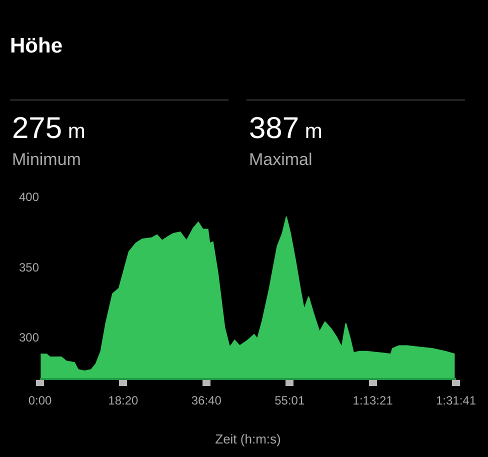  What do you see at coordinates (29, 337) in the screenshot?
I see `y-tick-label: 300` at bounding box center [29, 337].